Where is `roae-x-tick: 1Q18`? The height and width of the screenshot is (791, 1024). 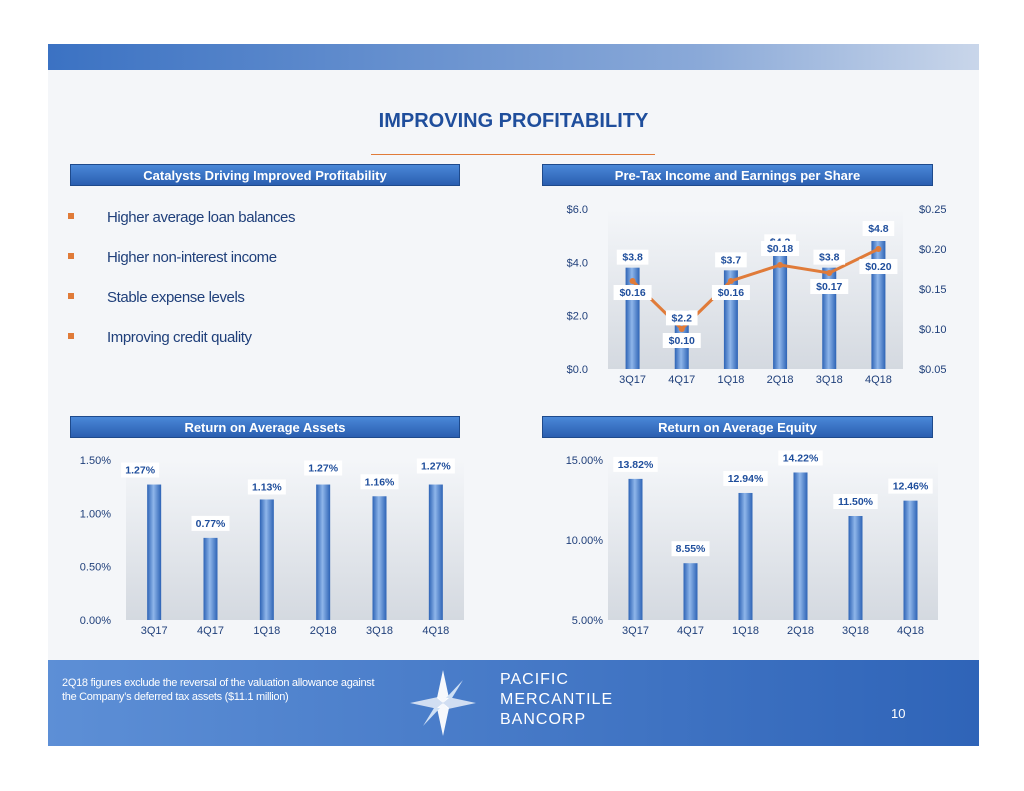
roae-x-tick: 1Q18 is located at coordinates (745, 631).